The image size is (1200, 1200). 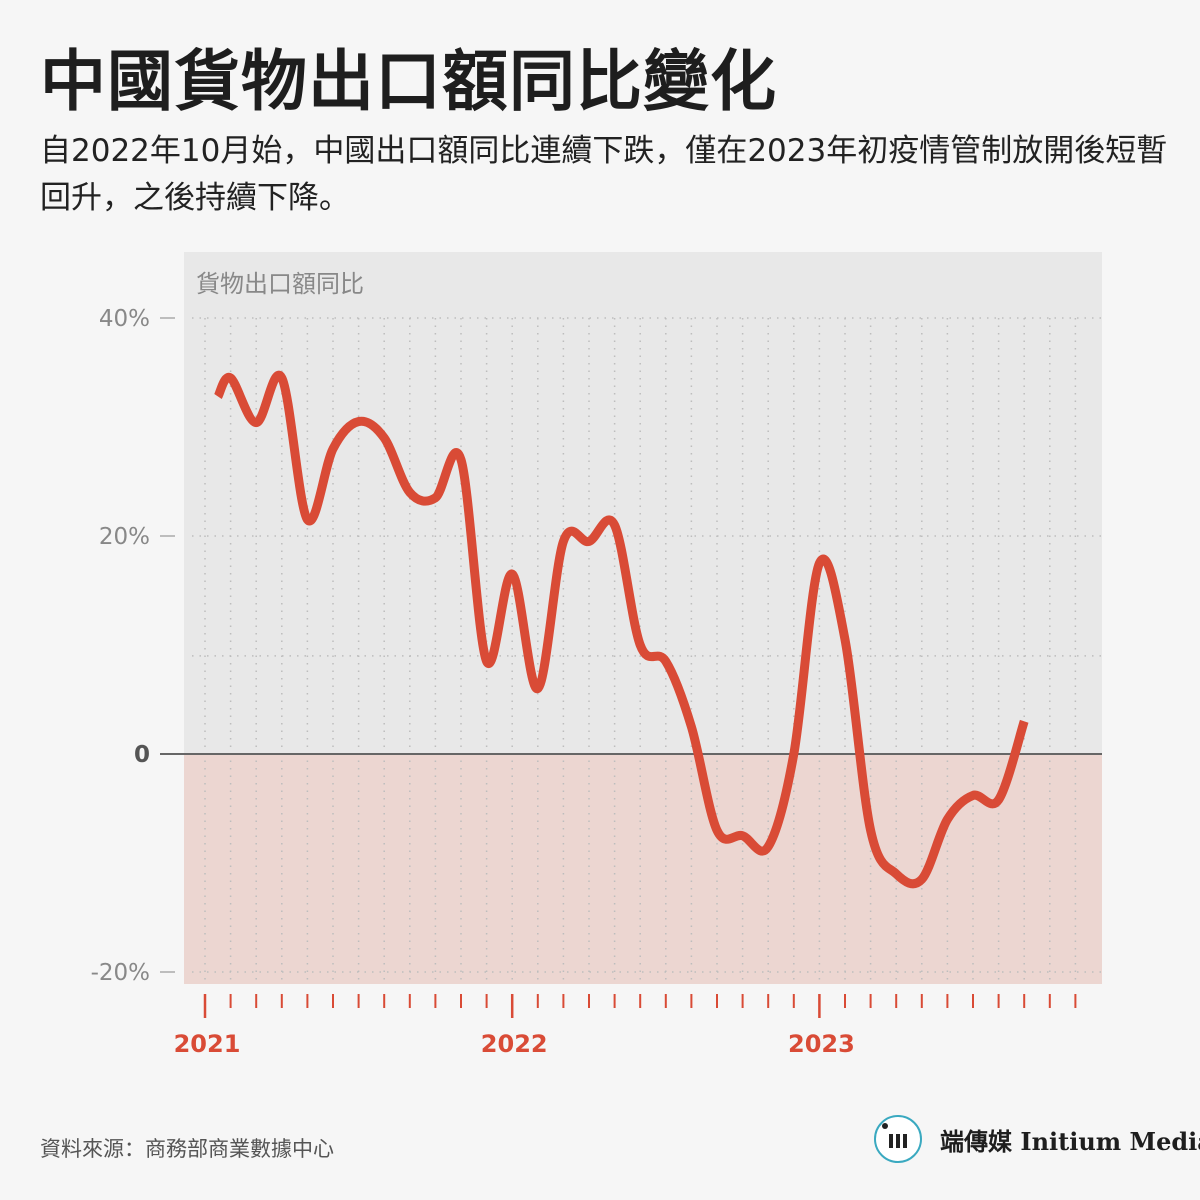 I want to click on initium-logo-icon, so click(x=898, y=1139).